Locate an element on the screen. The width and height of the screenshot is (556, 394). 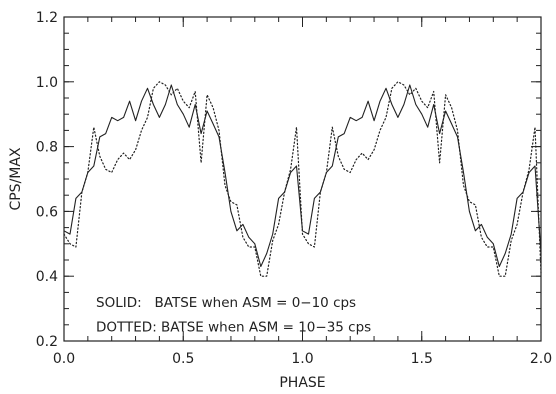
legend-dotted-label: DOTTED: BATSE when ASM = 10−35 cps is located at coordinates (233, 327).